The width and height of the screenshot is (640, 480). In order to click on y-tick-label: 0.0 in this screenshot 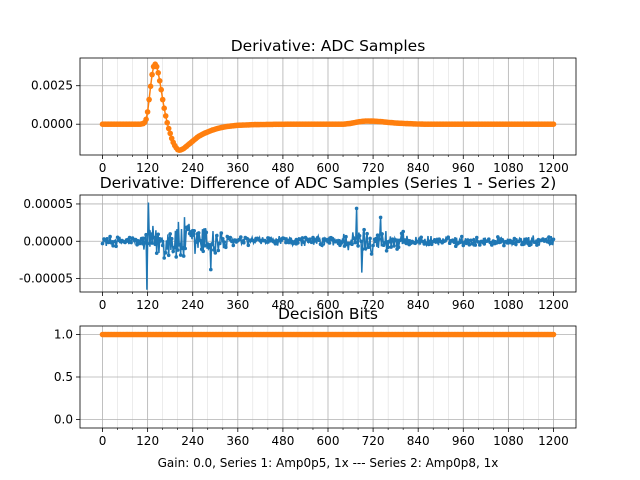, I will do `click(63, 420)`.